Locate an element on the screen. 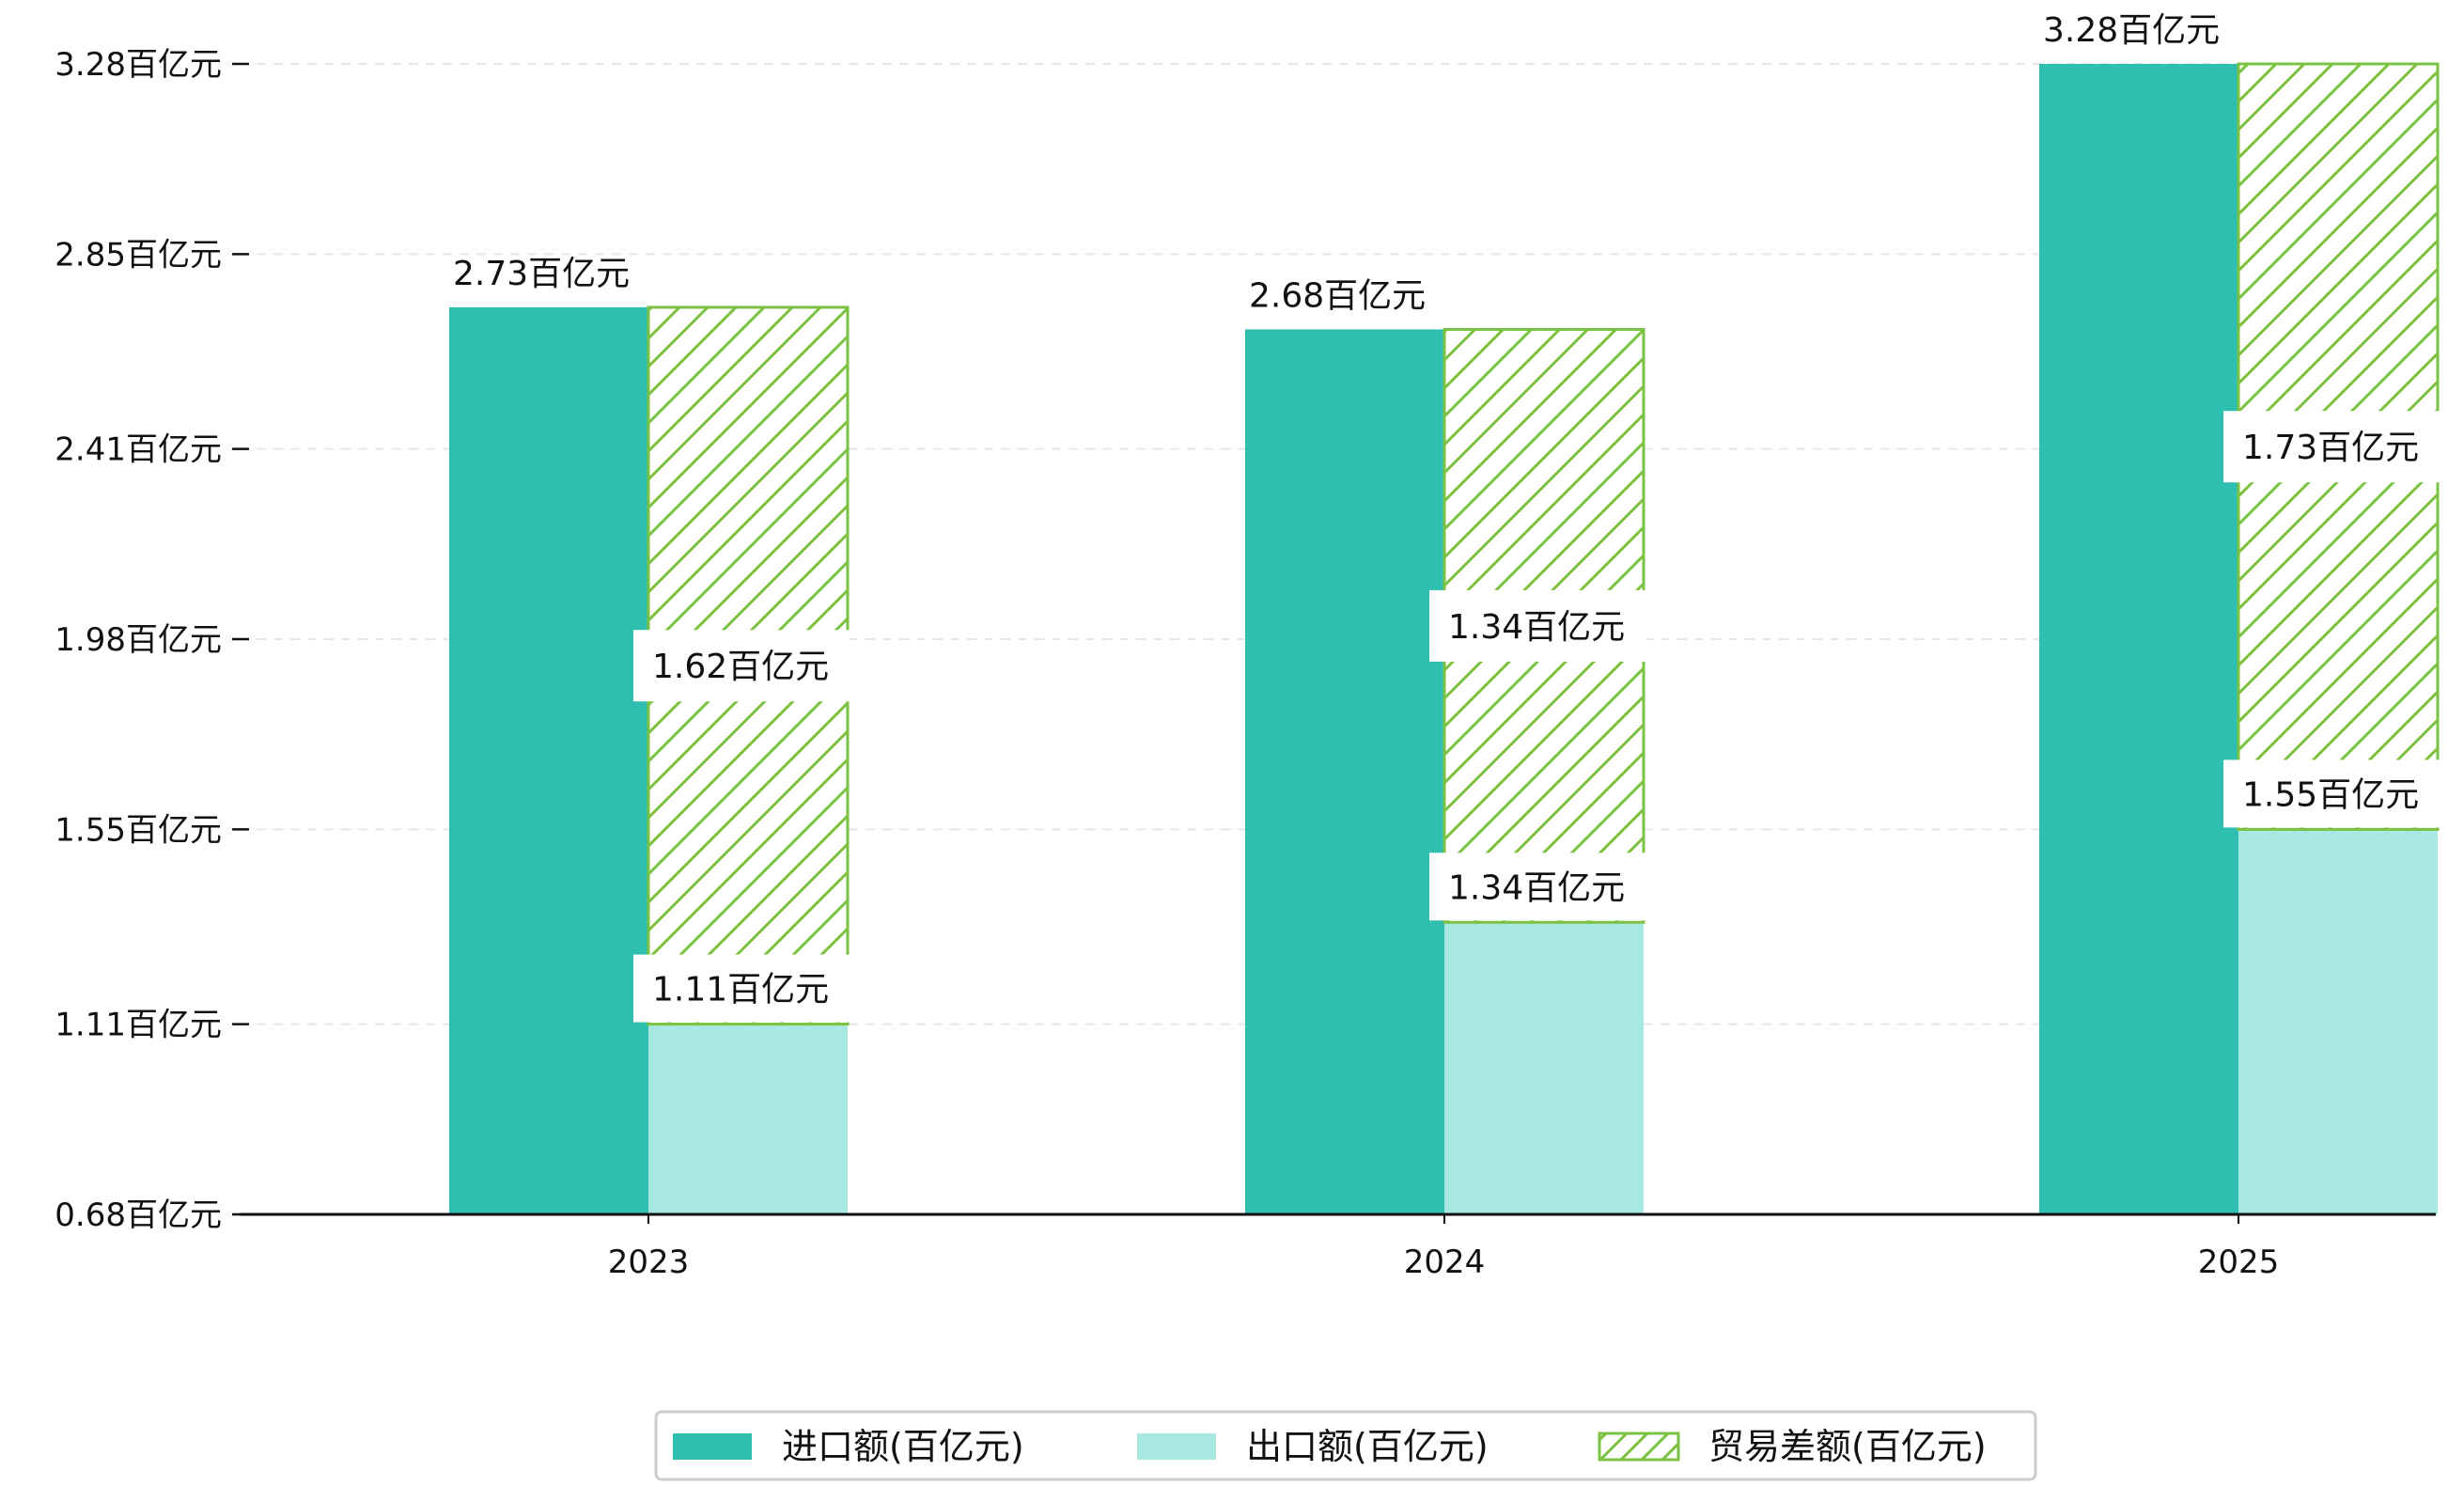 Image resolution: width=2464 pixels, height=1502 pixels. x-axis: 2023 2024 2025 is located at coordinates (1338, 1247).